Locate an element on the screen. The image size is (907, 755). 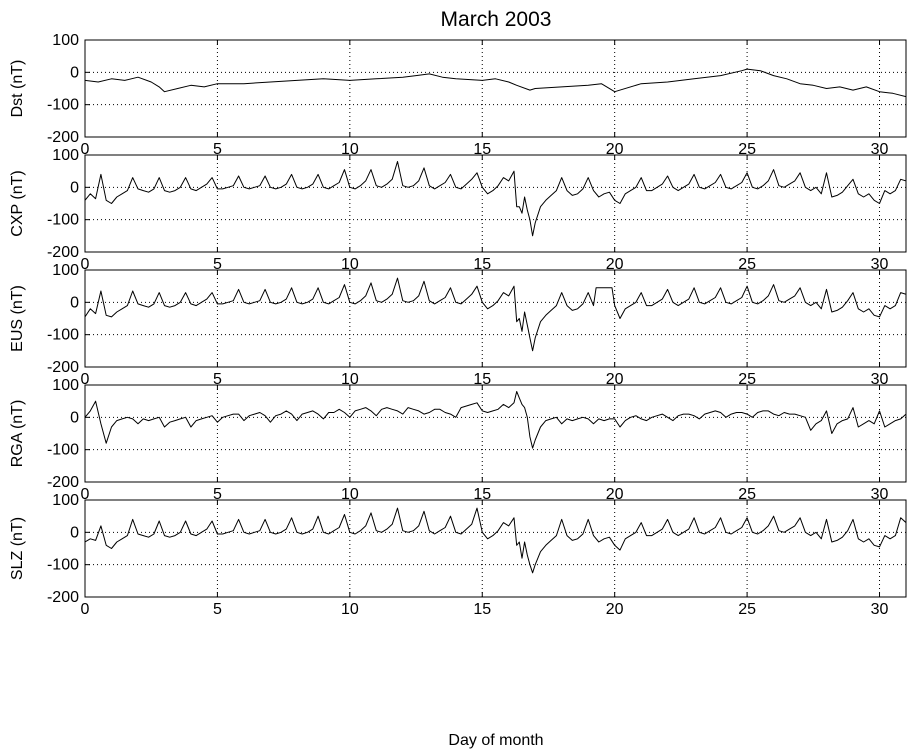
y-axis-label: Dst (nT) is located at coordinates (17, 89).